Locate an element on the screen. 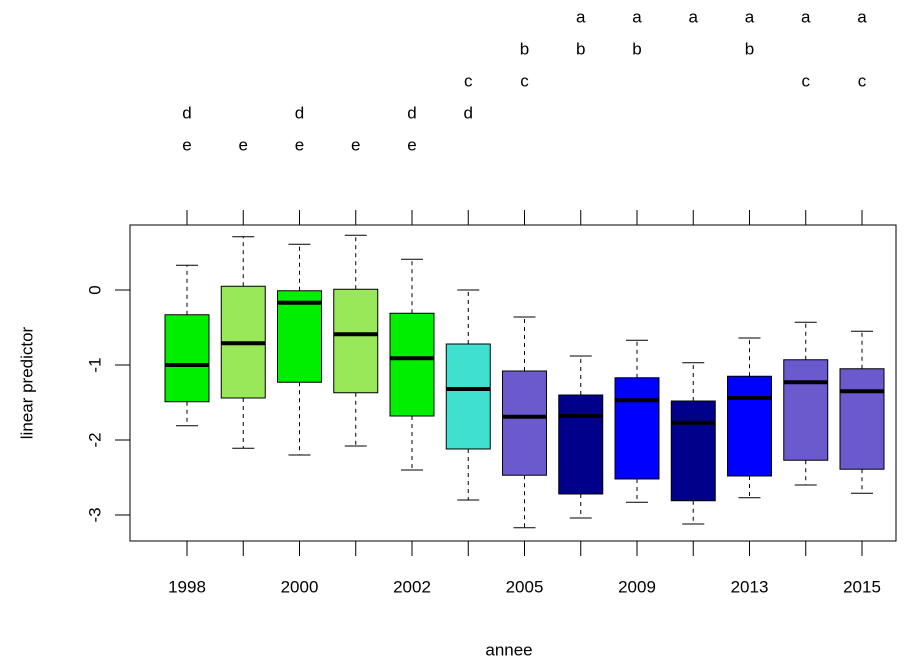 This screenshot has width=914, height=666. x-tick-label: 2009 is located at coordinates (637, 586).